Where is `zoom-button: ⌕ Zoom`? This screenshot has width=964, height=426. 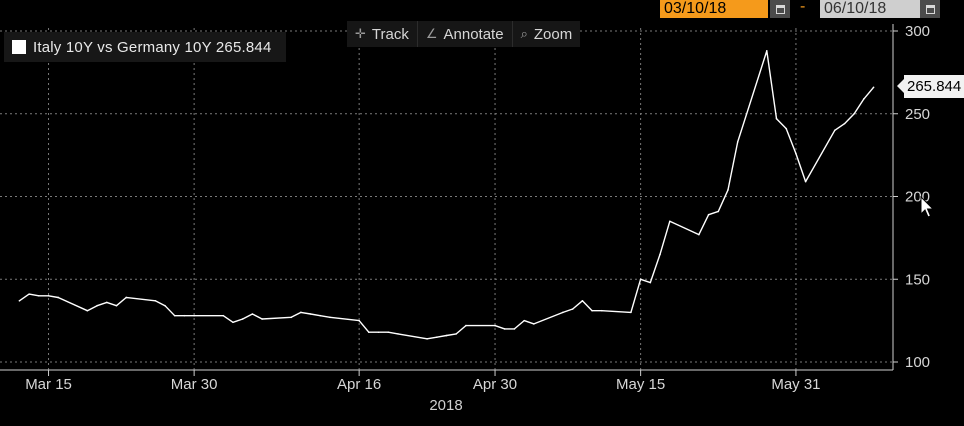 zoom-button: ⌕ Zoom is located at coordinates (547, 34).